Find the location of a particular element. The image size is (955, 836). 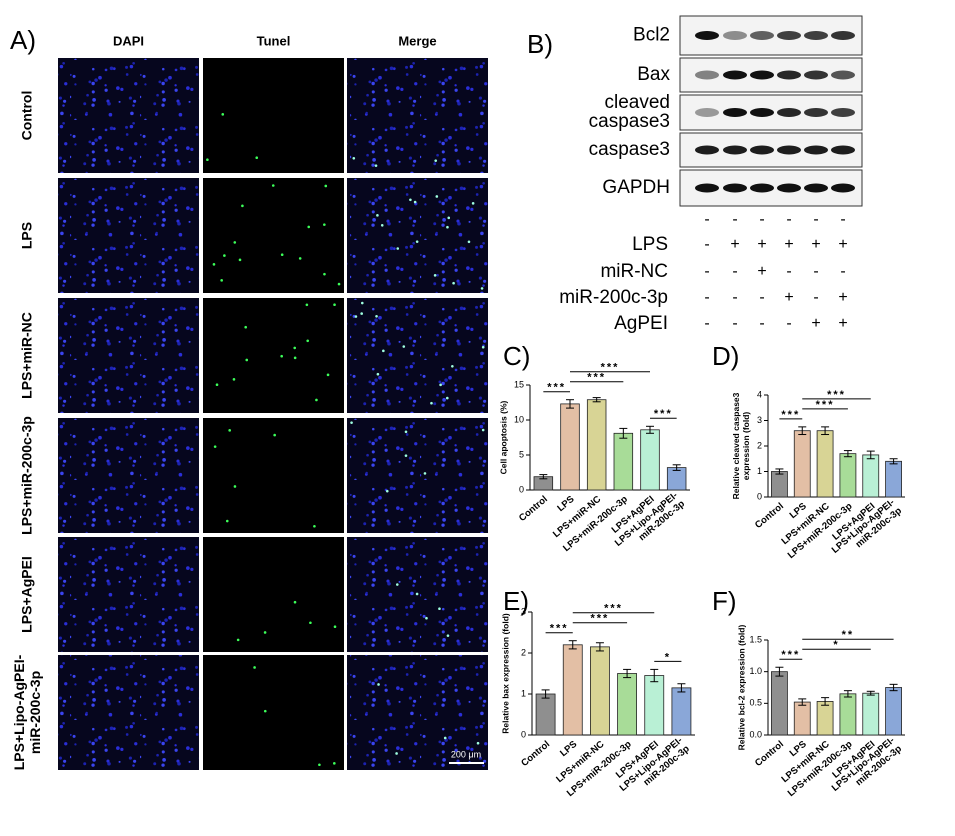

panel-label: D) is located at coordinates (725, 356).